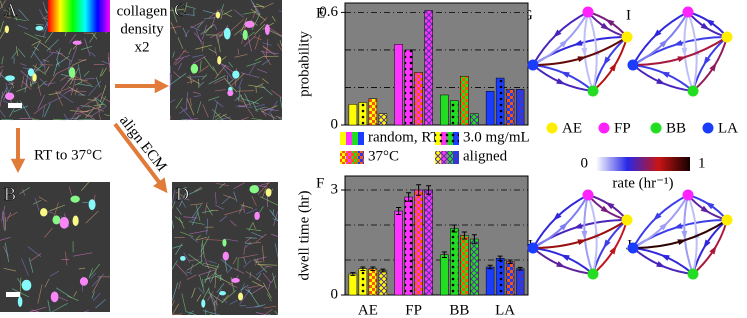  What do you see at coordinates (572, 128) in the screenshot?
I see `node-legend-label: AE` at bounding box center [572, 128].